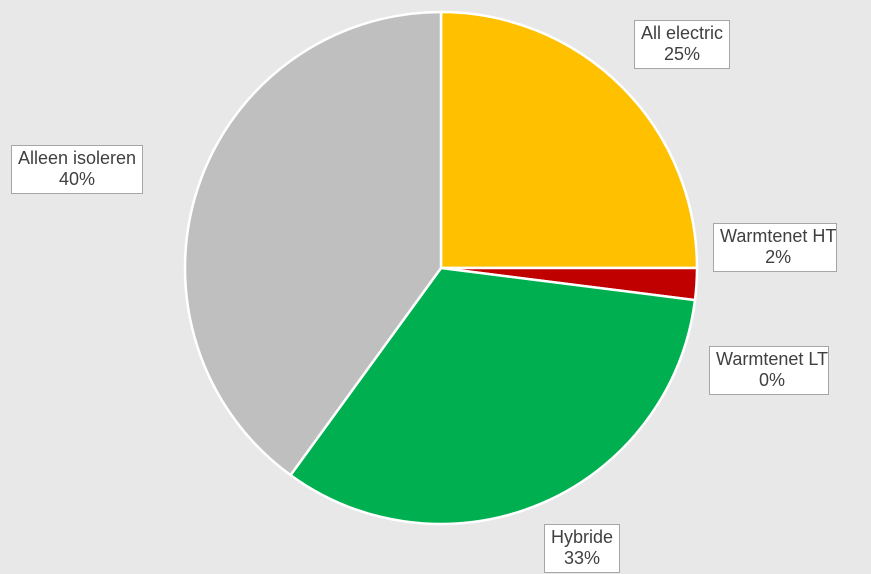 Image resolution: width=871 pixels, height=574 pixels. I want to click on data-label-hybride: Hybride 33%, so click(582, 548).